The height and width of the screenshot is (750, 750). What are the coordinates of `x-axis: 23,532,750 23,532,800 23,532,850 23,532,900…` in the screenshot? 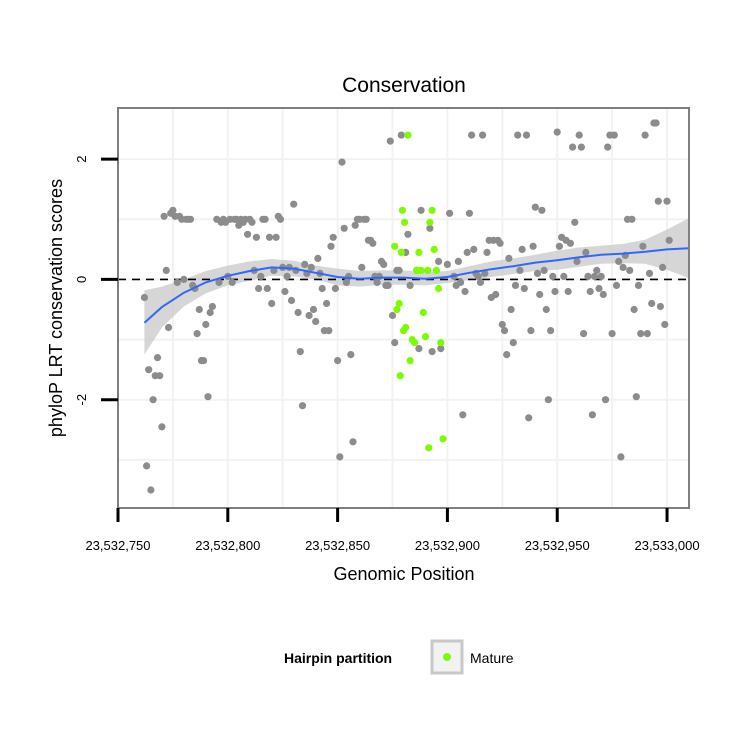 It's located at (392, 530).